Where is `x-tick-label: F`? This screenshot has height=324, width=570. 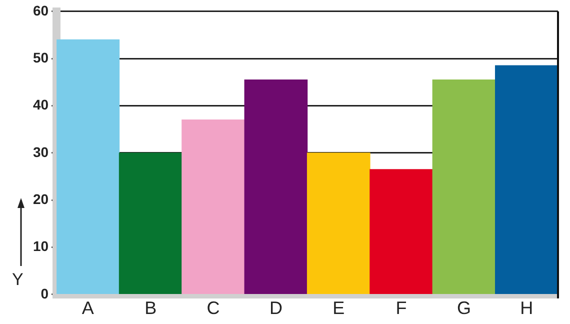
x-tick-label: F is located at coordinates (401, 308).